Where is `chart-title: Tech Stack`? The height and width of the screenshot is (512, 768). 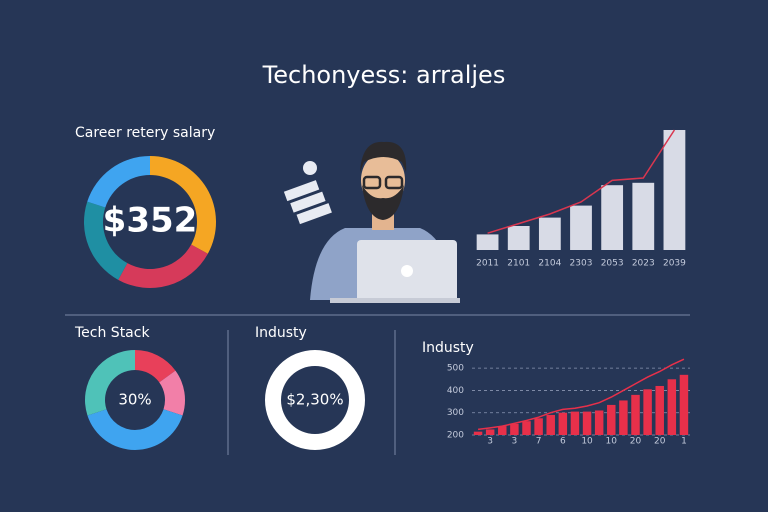
chart-title: Tech Stack is located at coordinates (112, 333).